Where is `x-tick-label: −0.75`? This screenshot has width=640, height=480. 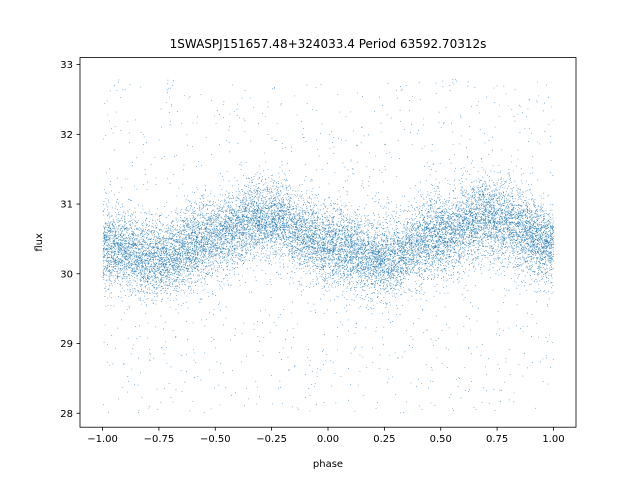 x-tick-label: −0.75 is located at coordinates (159, 439).